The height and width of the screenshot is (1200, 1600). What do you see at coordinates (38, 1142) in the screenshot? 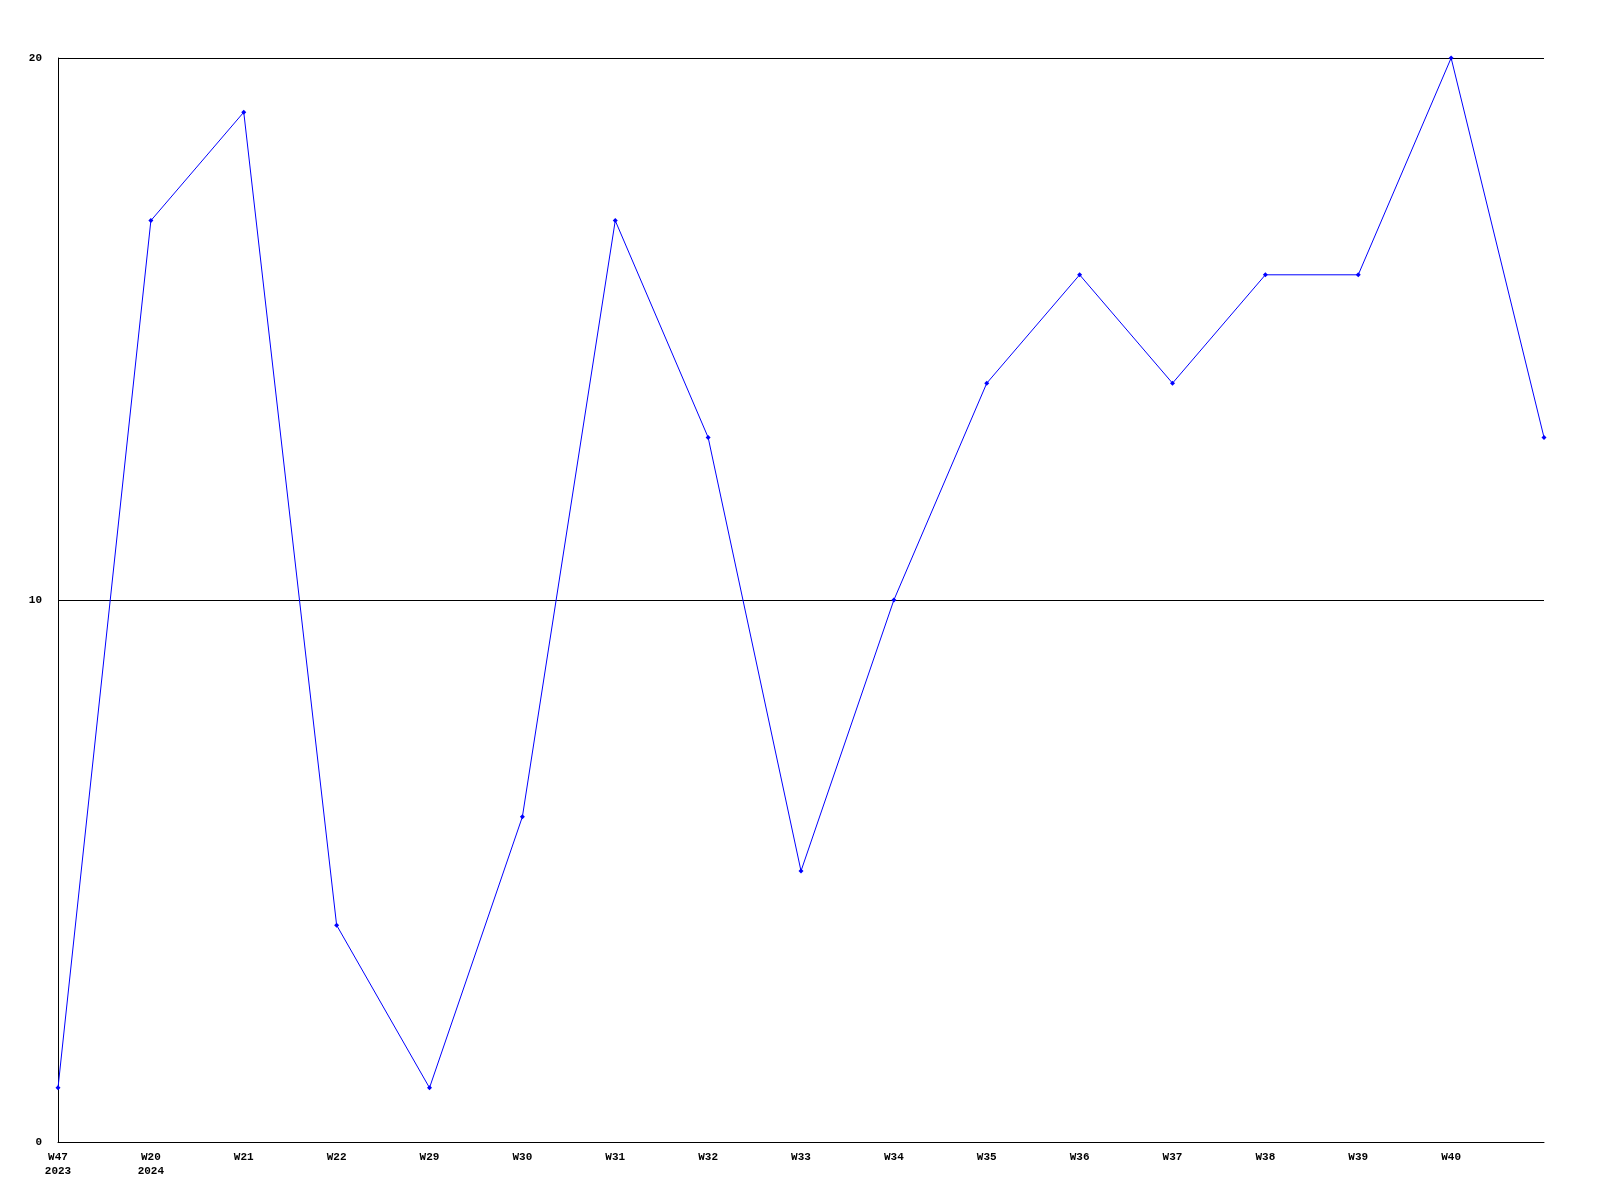
I see `y-tick-label: 0` at bounding box center [38, 1142].